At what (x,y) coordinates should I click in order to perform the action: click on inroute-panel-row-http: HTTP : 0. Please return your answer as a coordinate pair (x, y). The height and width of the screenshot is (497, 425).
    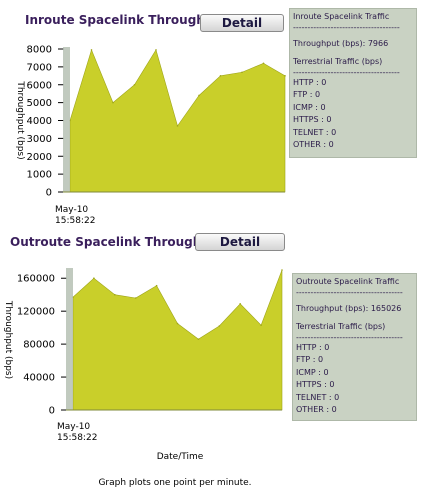
    Looking at the image, I should click on (310, 82).